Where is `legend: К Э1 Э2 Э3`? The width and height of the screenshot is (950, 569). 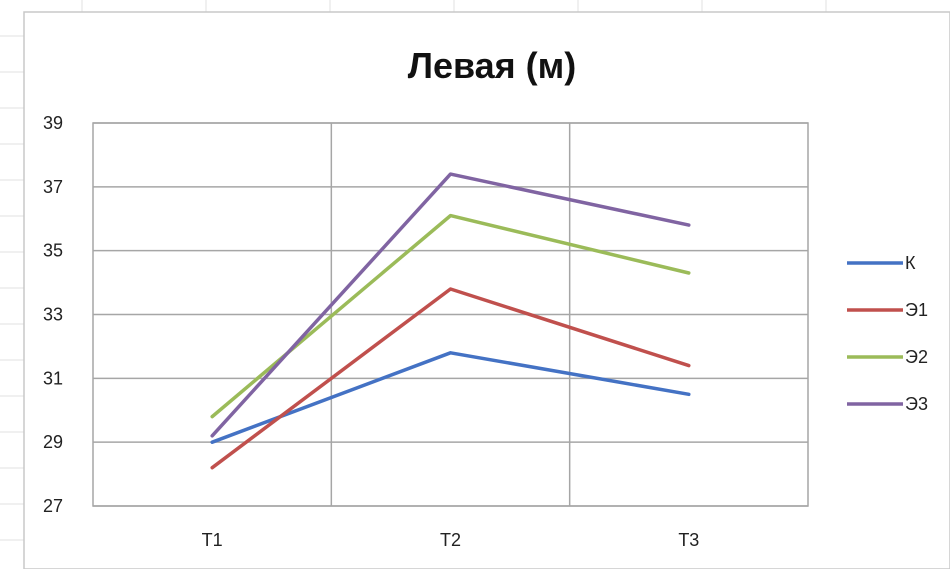 legend: К Э1 Э2 Э3 is located at coordinates (887, 333).